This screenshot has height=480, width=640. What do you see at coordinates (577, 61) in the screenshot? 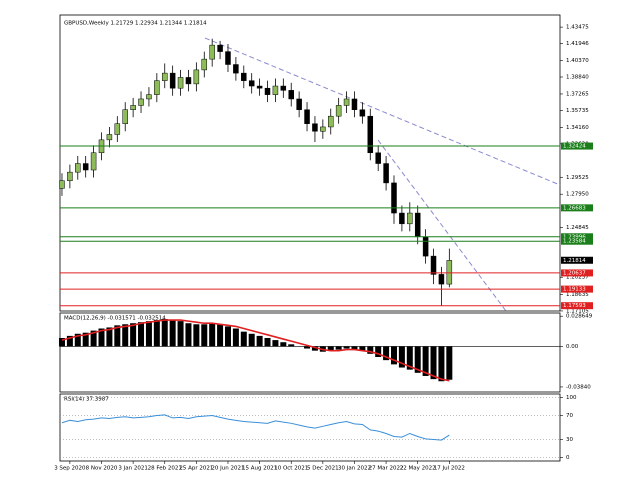
I see `y-tick-label: 1.40370` at bounding box center [577, 61].